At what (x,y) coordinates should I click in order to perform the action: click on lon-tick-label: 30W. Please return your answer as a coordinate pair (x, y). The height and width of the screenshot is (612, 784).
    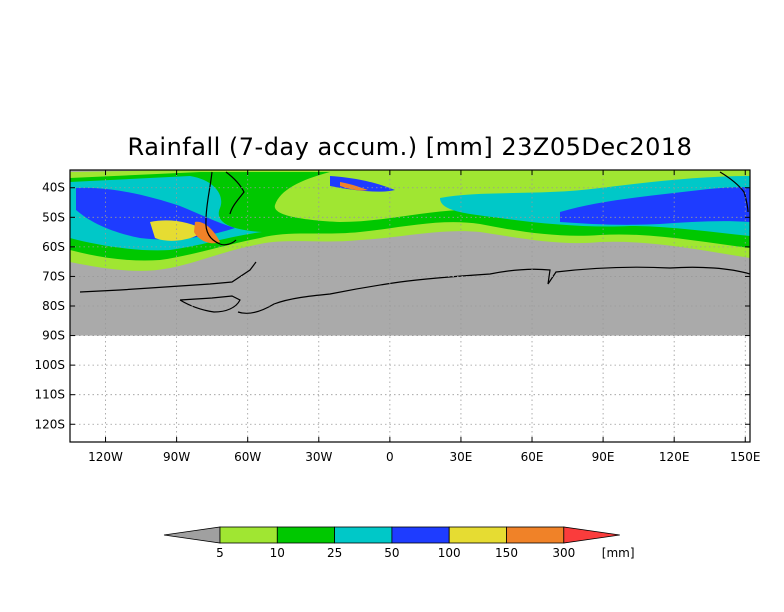
    Looking at the image, I should click on (318, 457).